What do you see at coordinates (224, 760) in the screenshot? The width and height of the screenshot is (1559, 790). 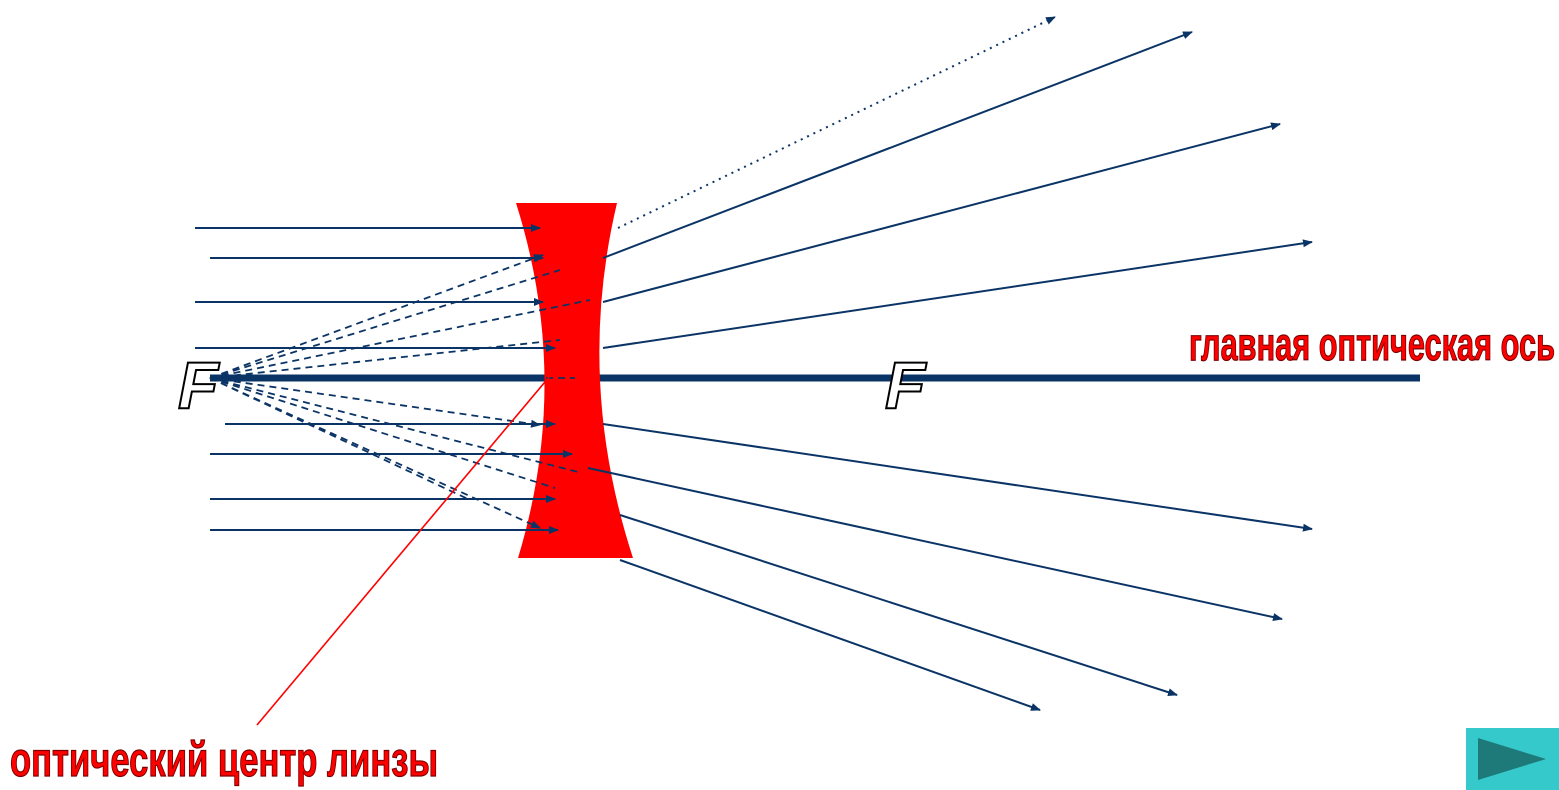 I see `optical-center-label: оптический центр линзы` at bounding box center [224, 760].